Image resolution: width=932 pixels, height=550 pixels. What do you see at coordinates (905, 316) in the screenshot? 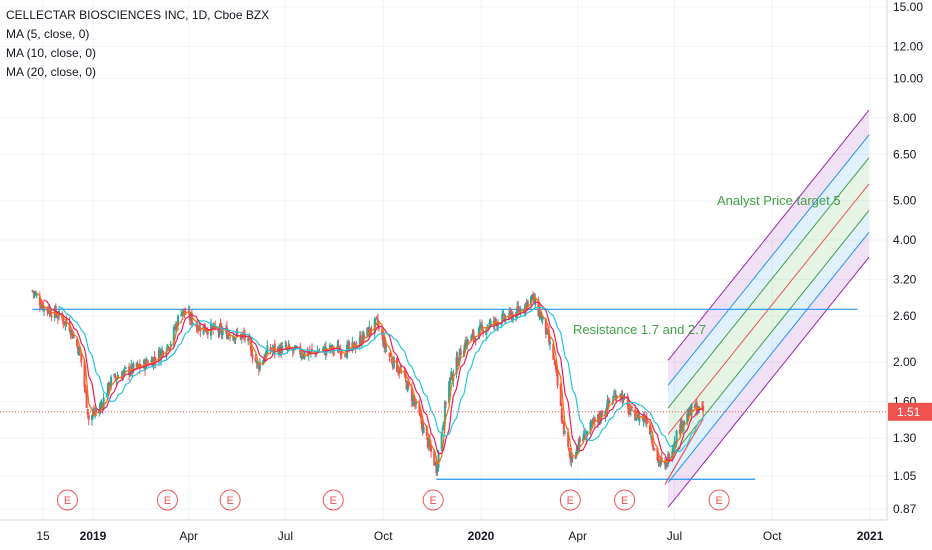
I see `price-tick-label: 2.60` at bounding box center [905, 316].